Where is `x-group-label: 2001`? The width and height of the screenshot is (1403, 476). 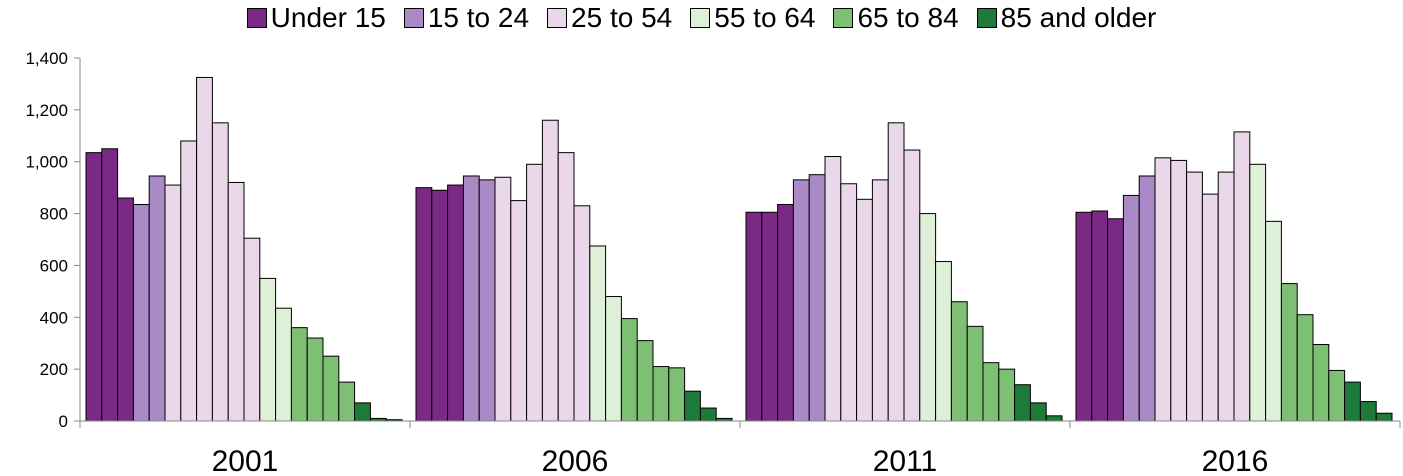 x-group-label: 2001 is located at coordinates (245, 460).